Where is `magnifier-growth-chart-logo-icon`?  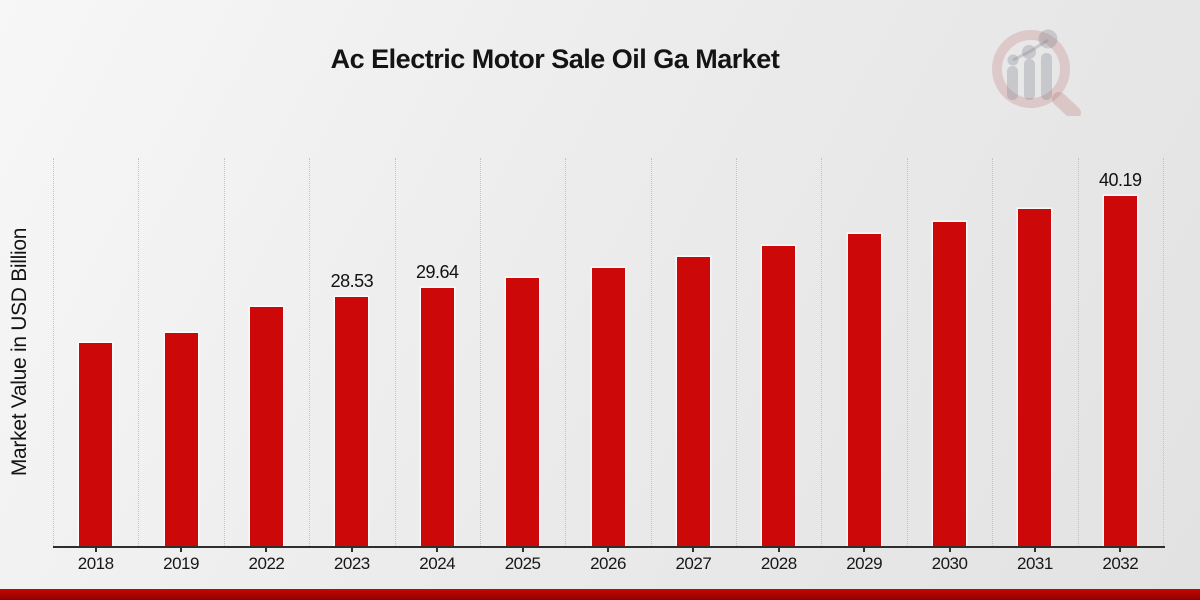 magnifier-growth-chart-logo-icon is located at coordinates (1036, 72).